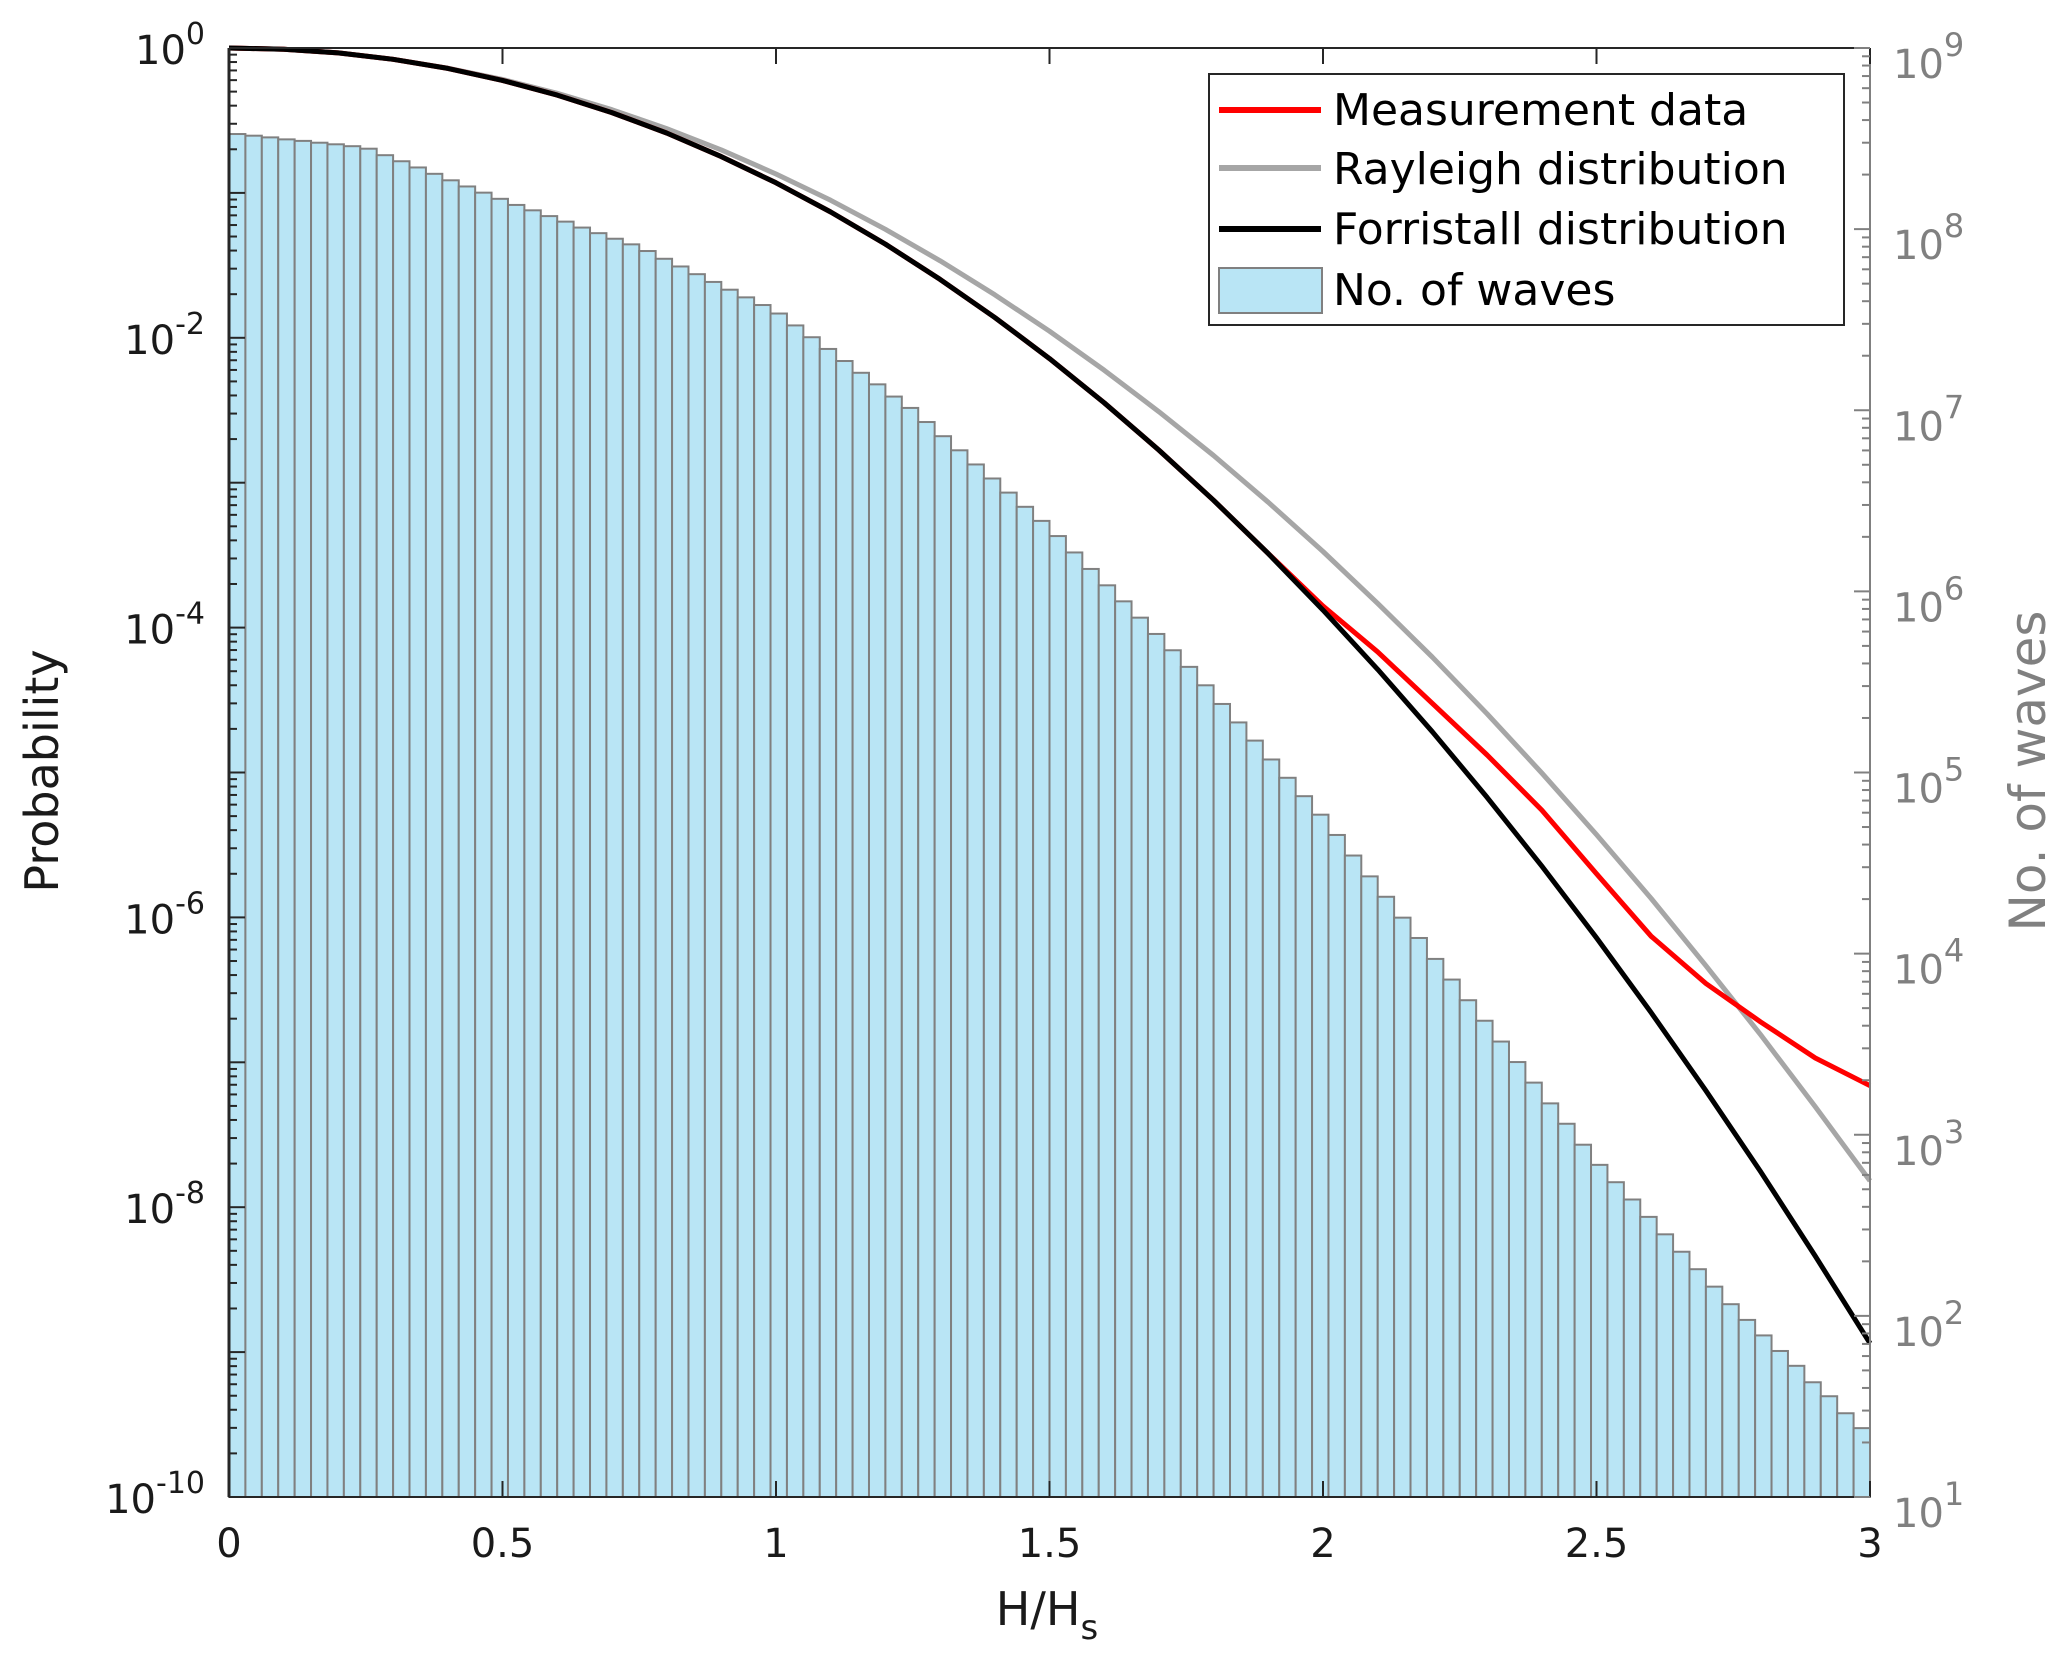  What do you see at coordinates (1954, 951) in the screenshot?
I see `tick-exponent: 4` at bounding box center [1954, 951].